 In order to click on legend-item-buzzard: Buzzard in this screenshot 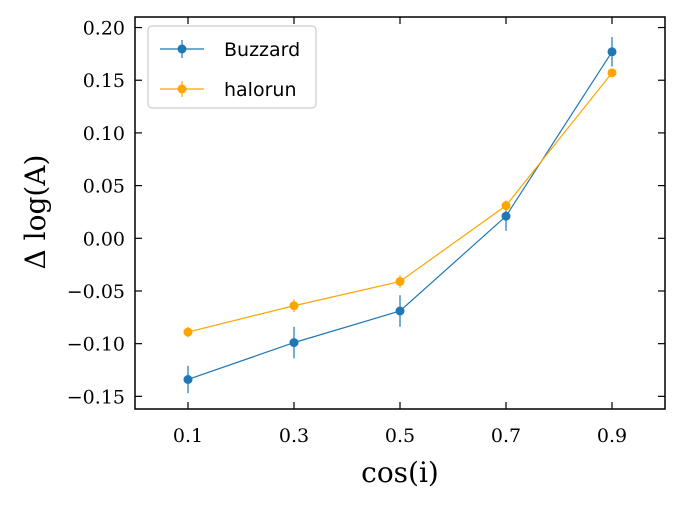, I will do `click(230, 50)`.